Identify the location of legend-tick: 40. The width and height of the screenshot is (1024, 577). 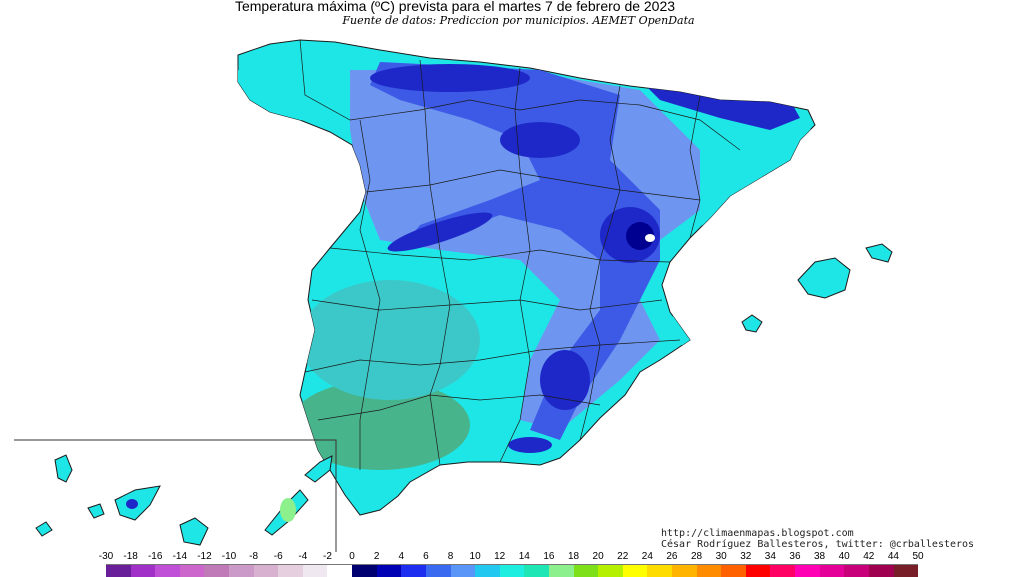
(844, 556).